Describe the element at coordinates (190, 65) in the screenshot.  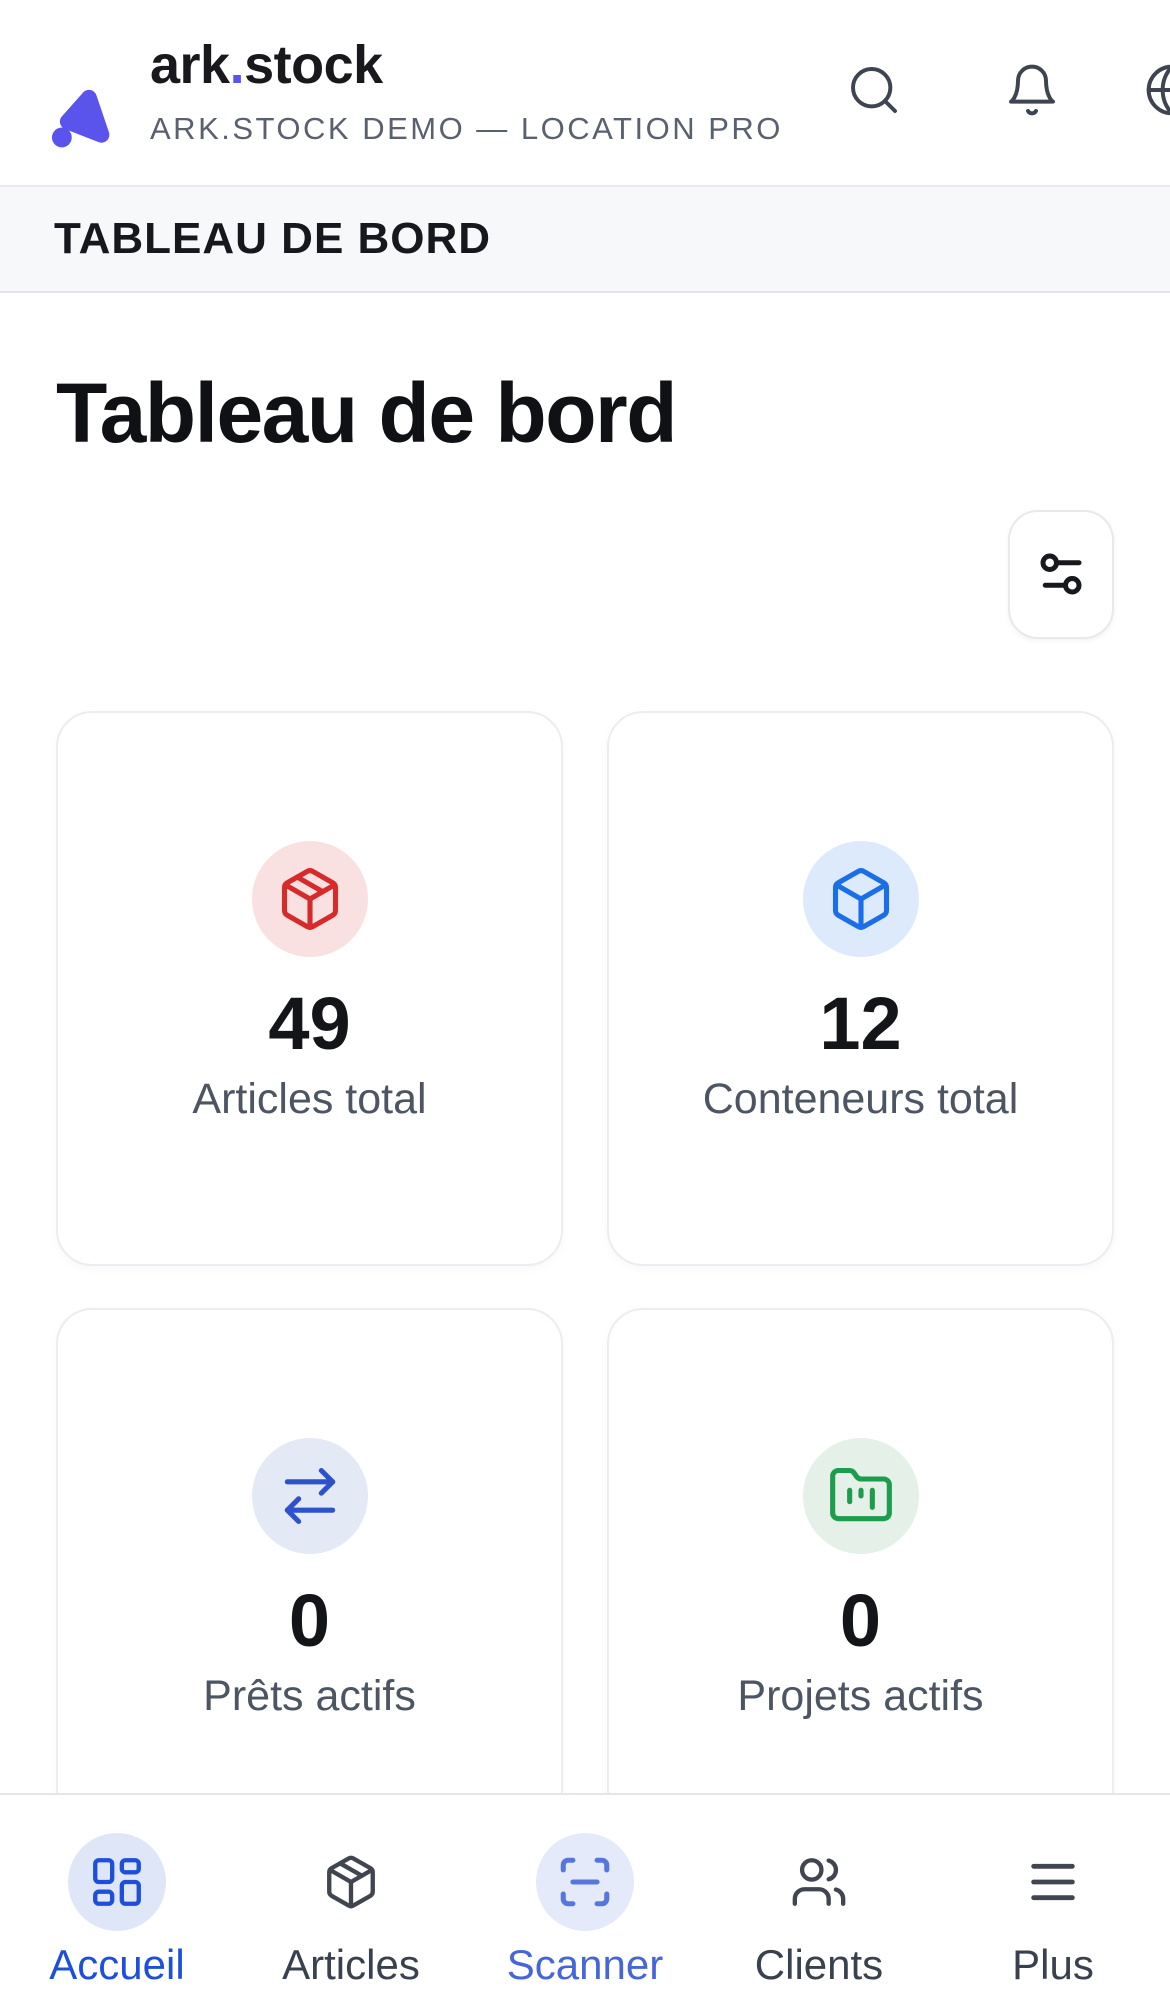
I see `app-title-primary: ark` at that location.